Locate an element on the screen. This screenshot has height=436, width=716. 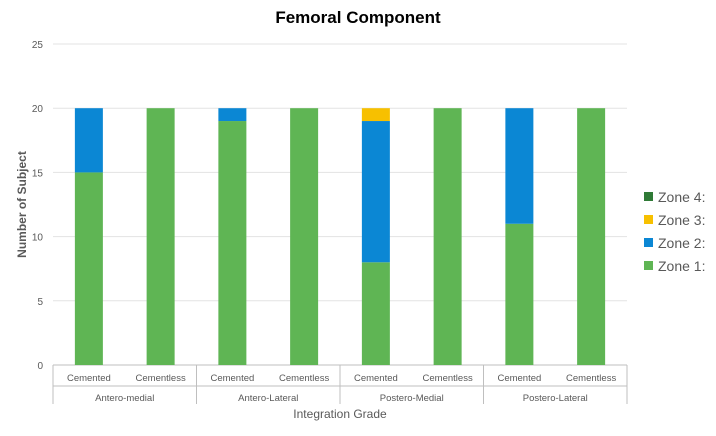
legend-item: Zone 1: is located at coordinates (674, 265).